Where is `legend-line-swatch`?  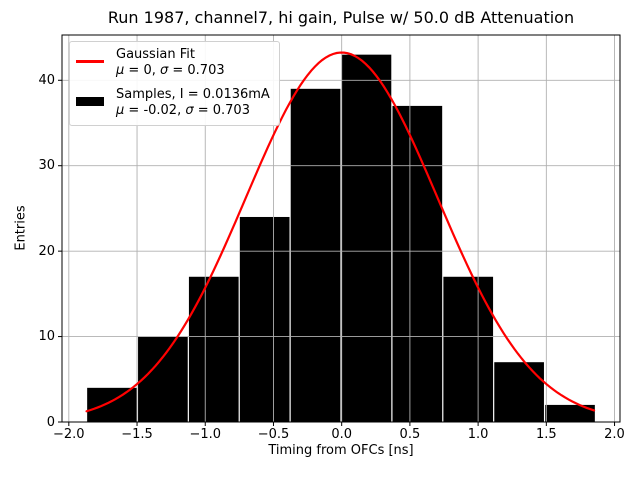 legend-line-swatch is located at coordinates (90, 61).